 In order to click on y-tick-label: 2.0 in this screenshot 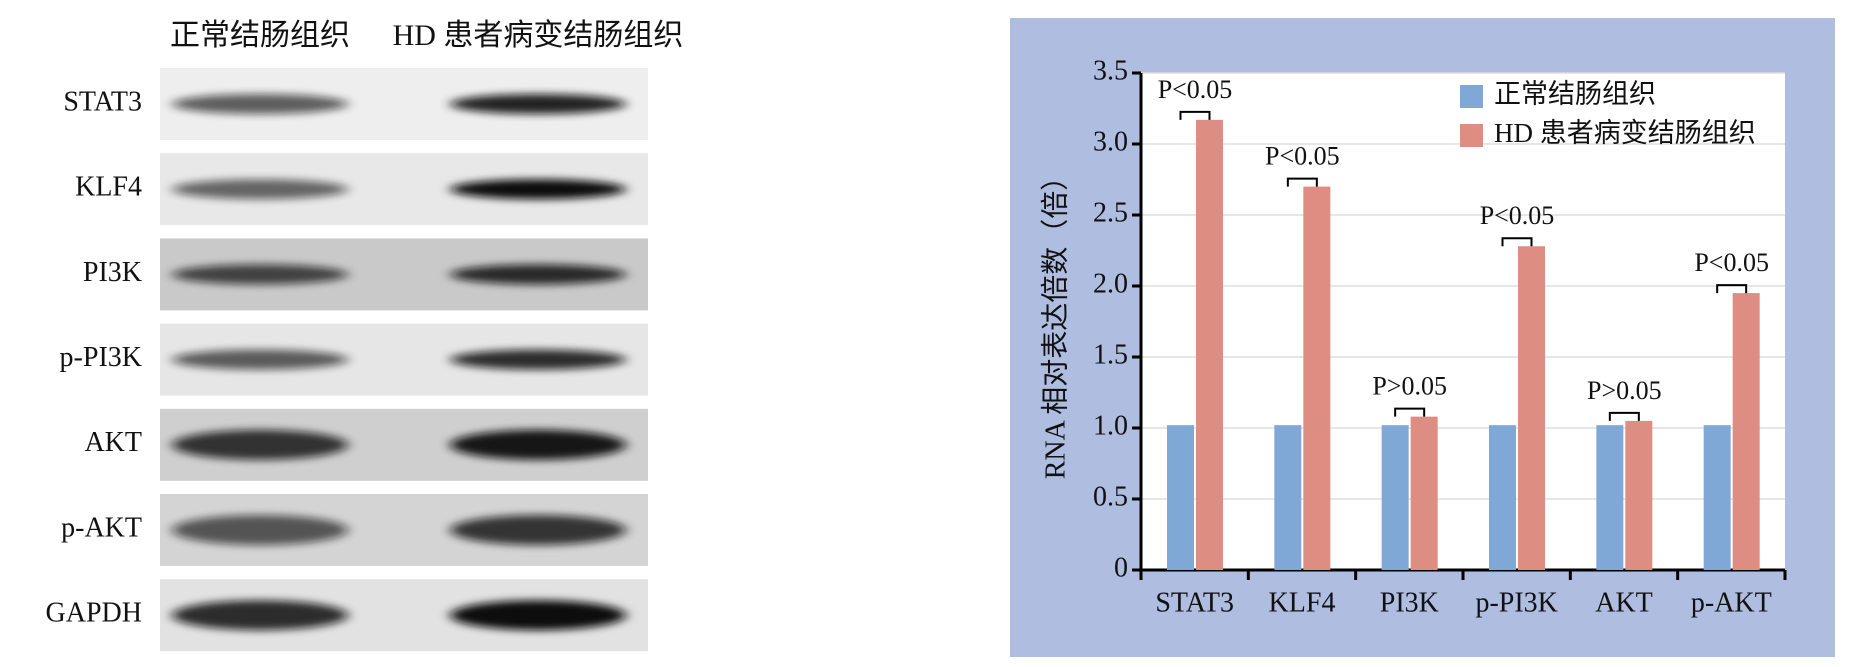, I will do `click(1110, 283)`.